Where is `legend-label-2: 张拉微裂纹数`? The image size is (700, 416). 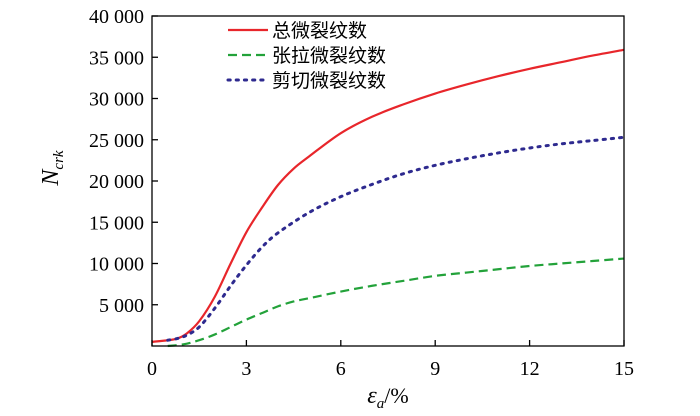
legend-label-2: 张拉微裂纹数 is located at coordinates (329, 56).